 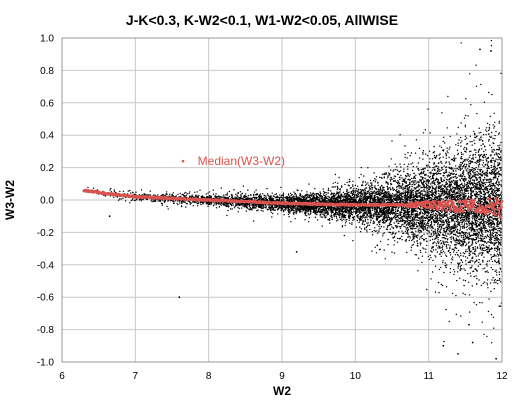 I want to click on chart-title: J-K<0.3, K-W2<0.1, W1-W2<0.05, AllWISE, so click(x=262, y=20).